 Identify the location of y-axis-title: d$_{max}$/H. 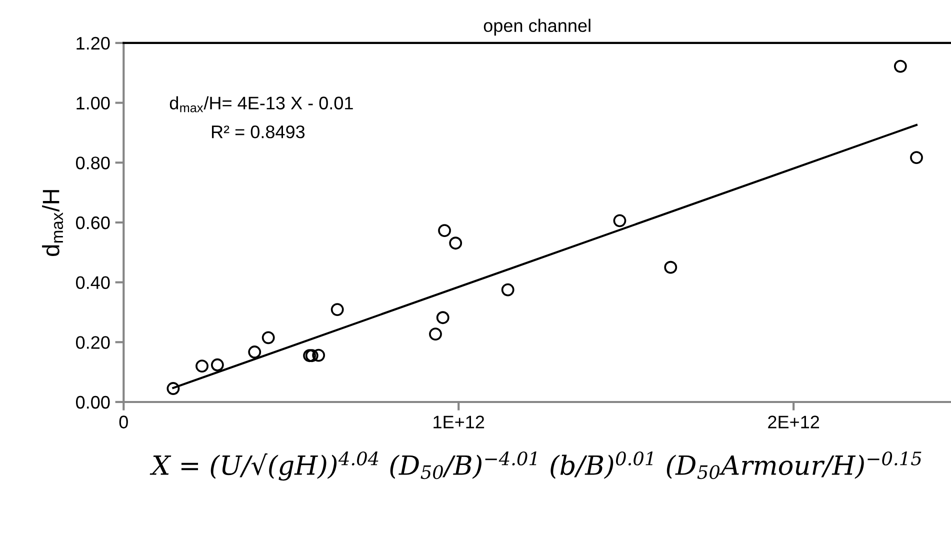
(53, 223).